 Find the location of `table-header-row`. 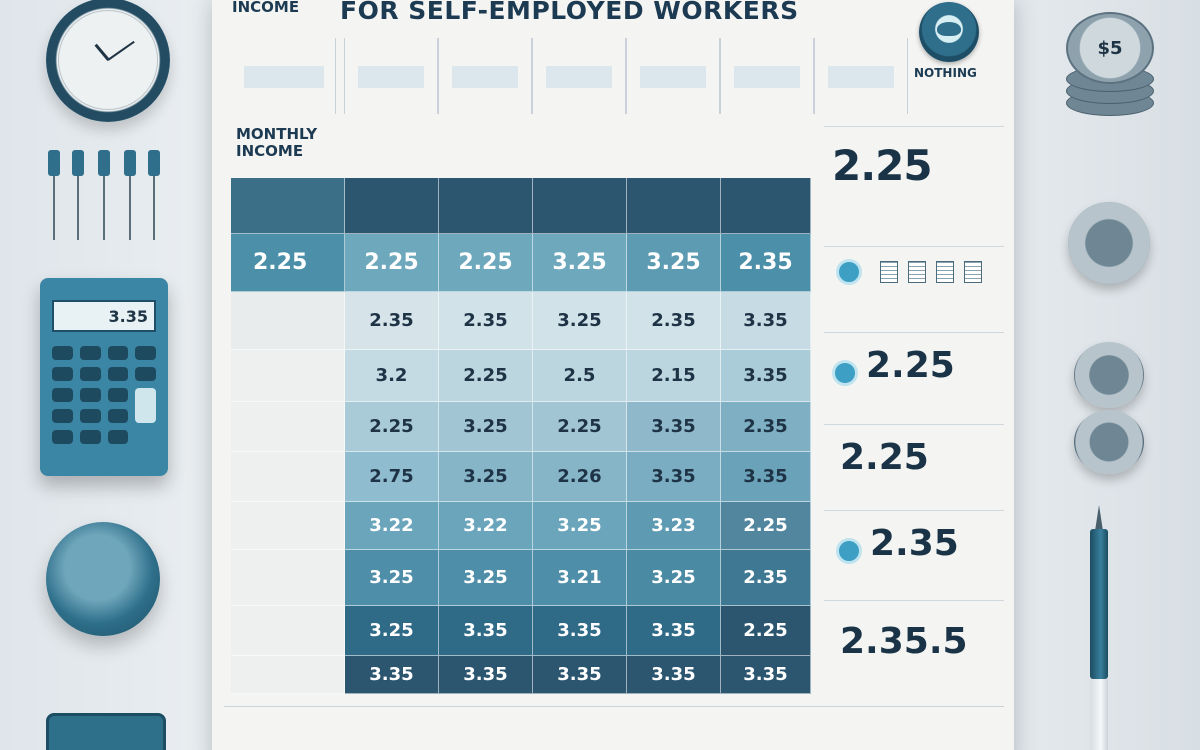

table-header-row is located at coordinates (521, 206).